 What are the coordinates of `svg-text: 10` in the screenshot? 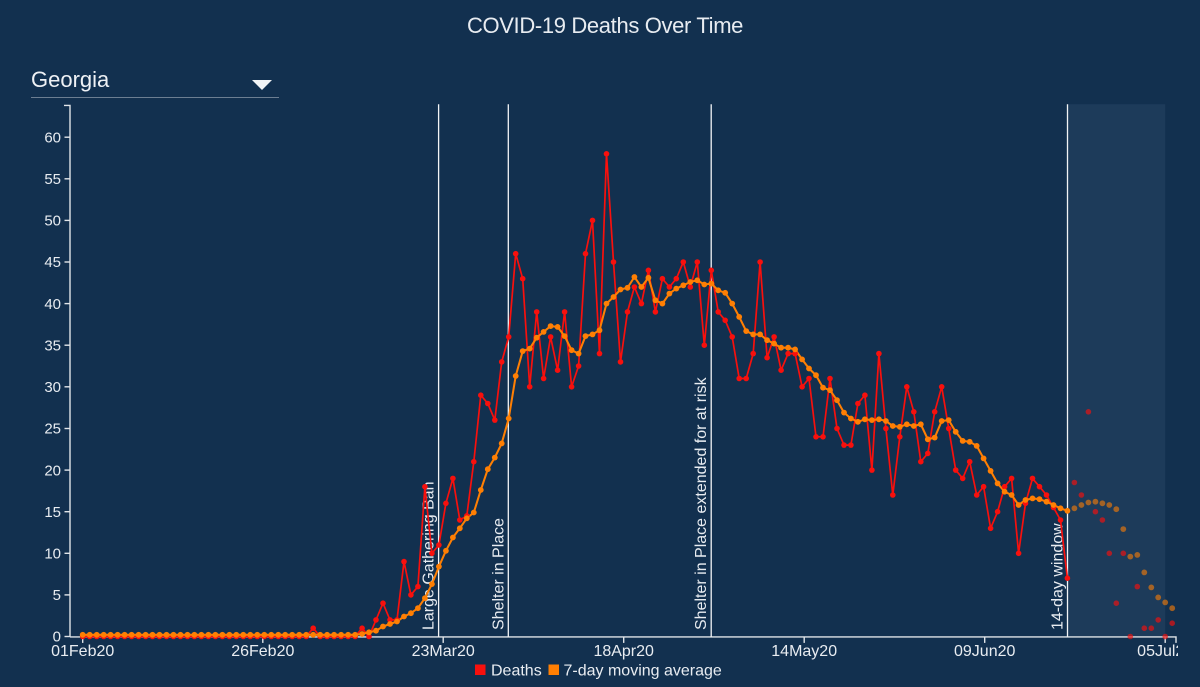 It's located at (52, 554).